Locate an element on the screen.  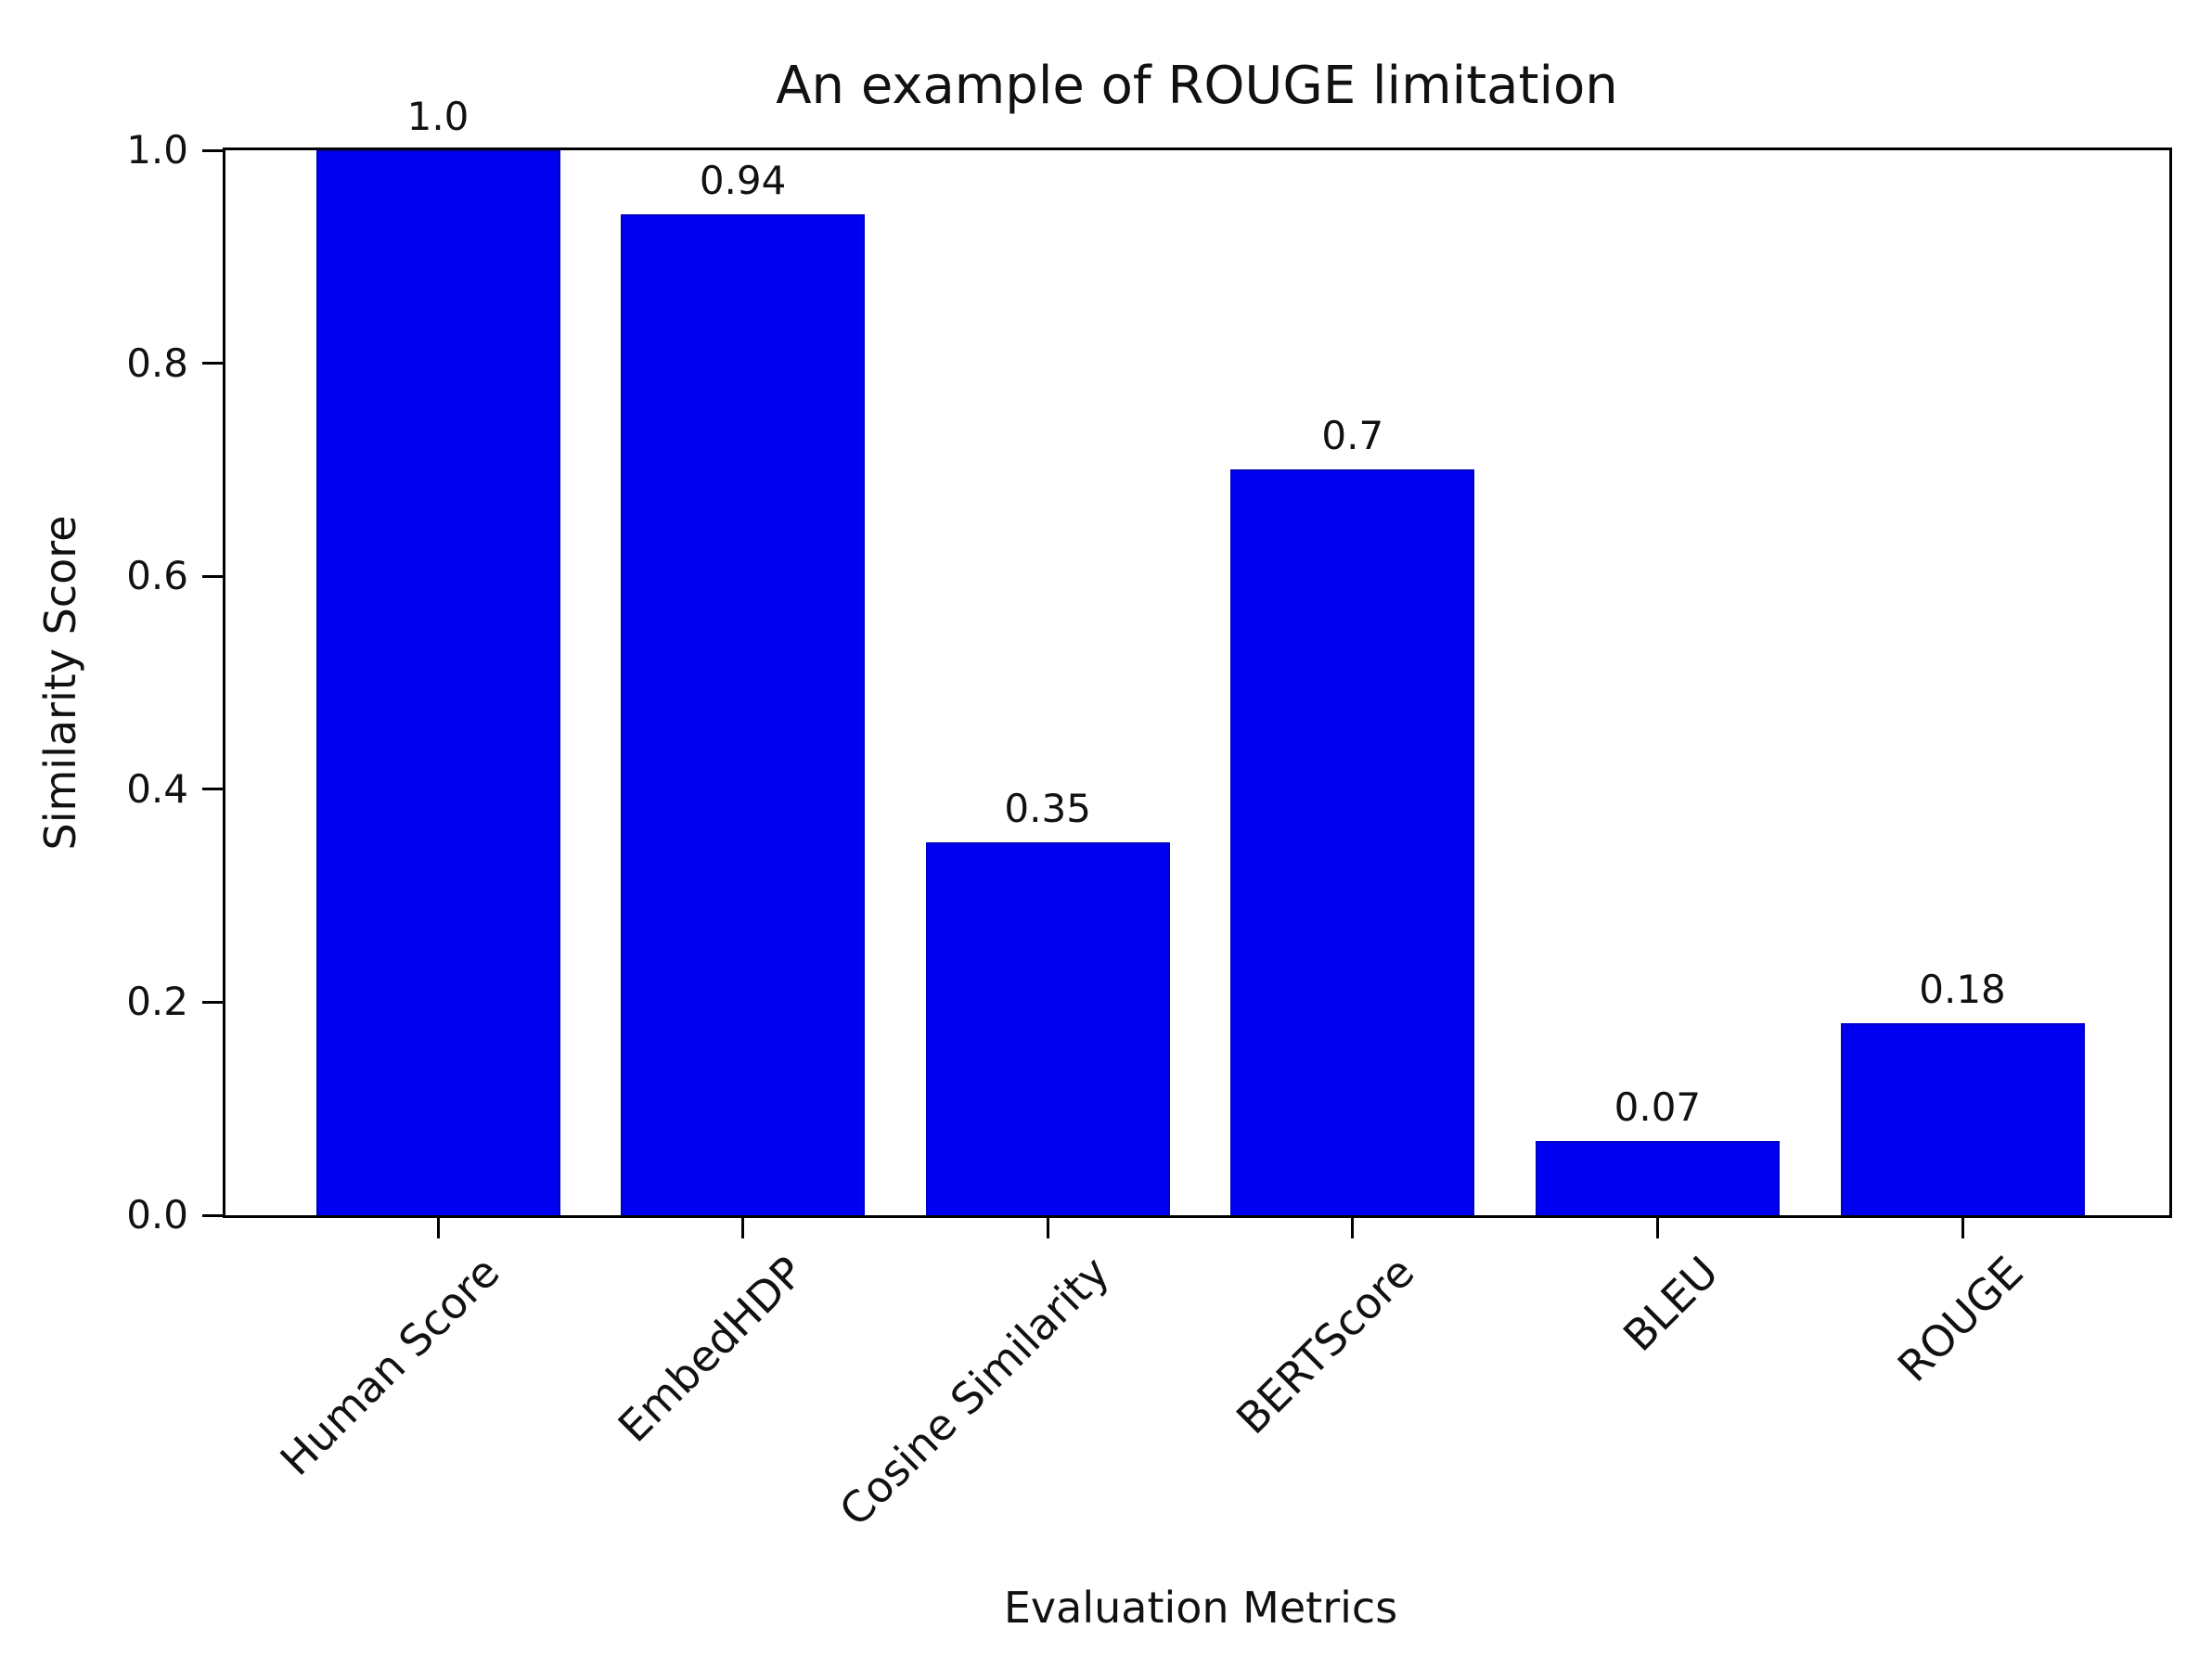
chart-title: An example of ROUGE limitation is located at coordinates (1197, 86).